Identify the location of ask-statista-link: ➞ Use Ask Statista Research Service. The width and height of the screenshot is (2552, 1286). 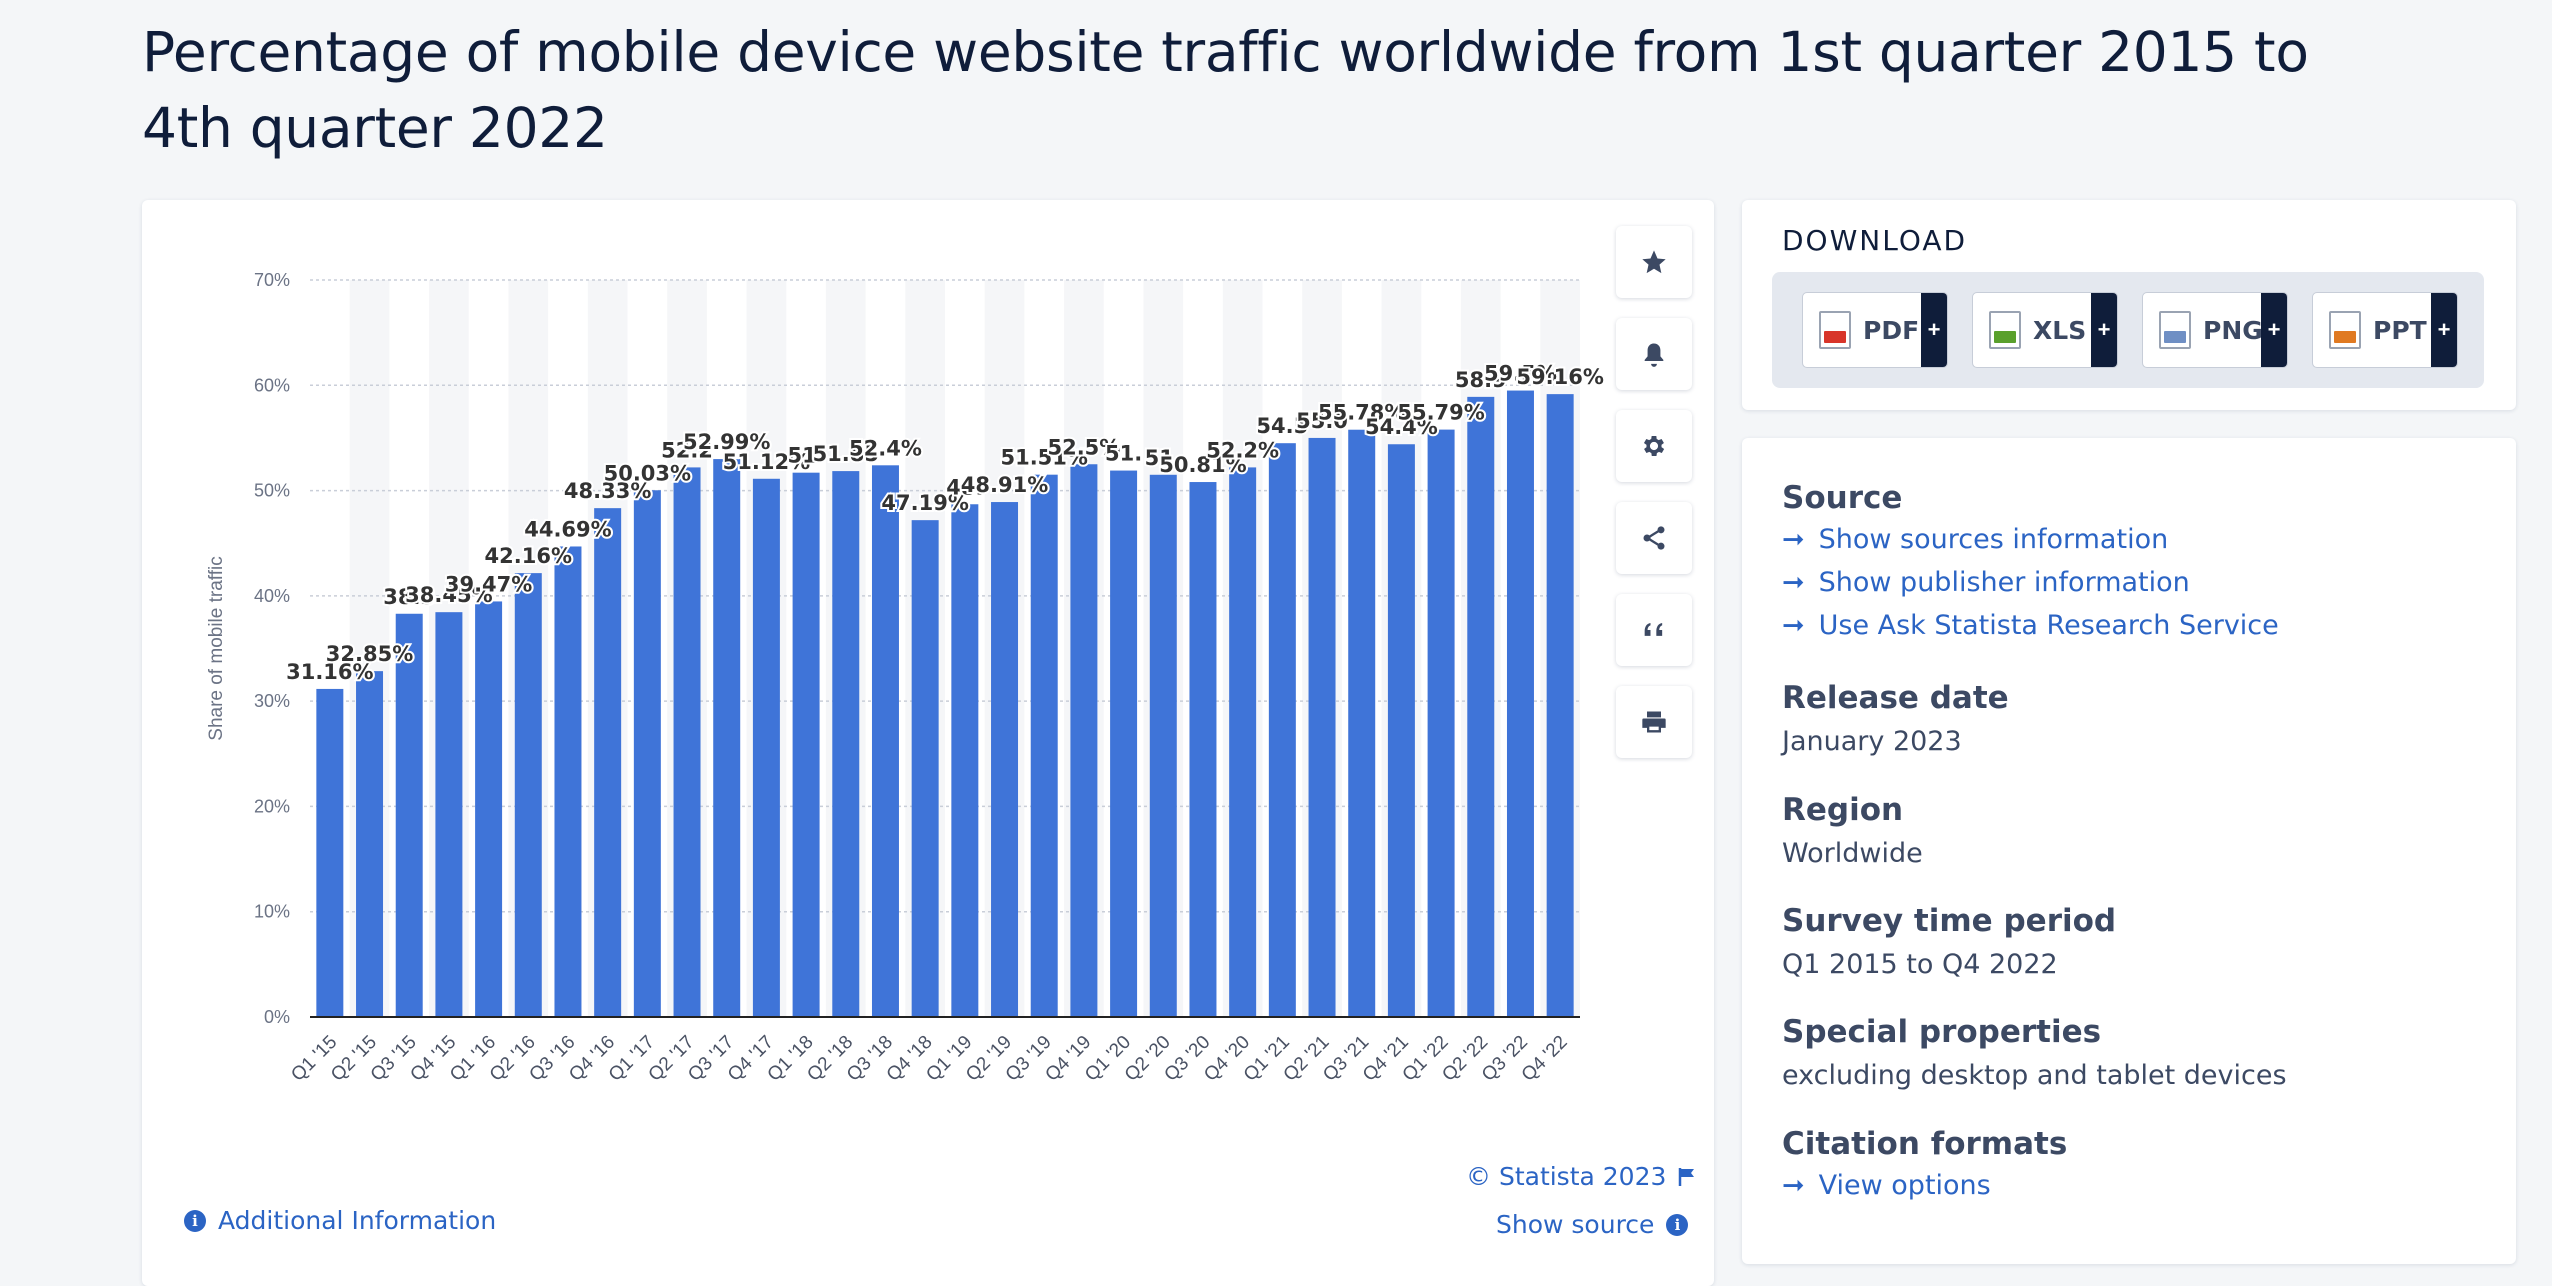
(2030, 625).